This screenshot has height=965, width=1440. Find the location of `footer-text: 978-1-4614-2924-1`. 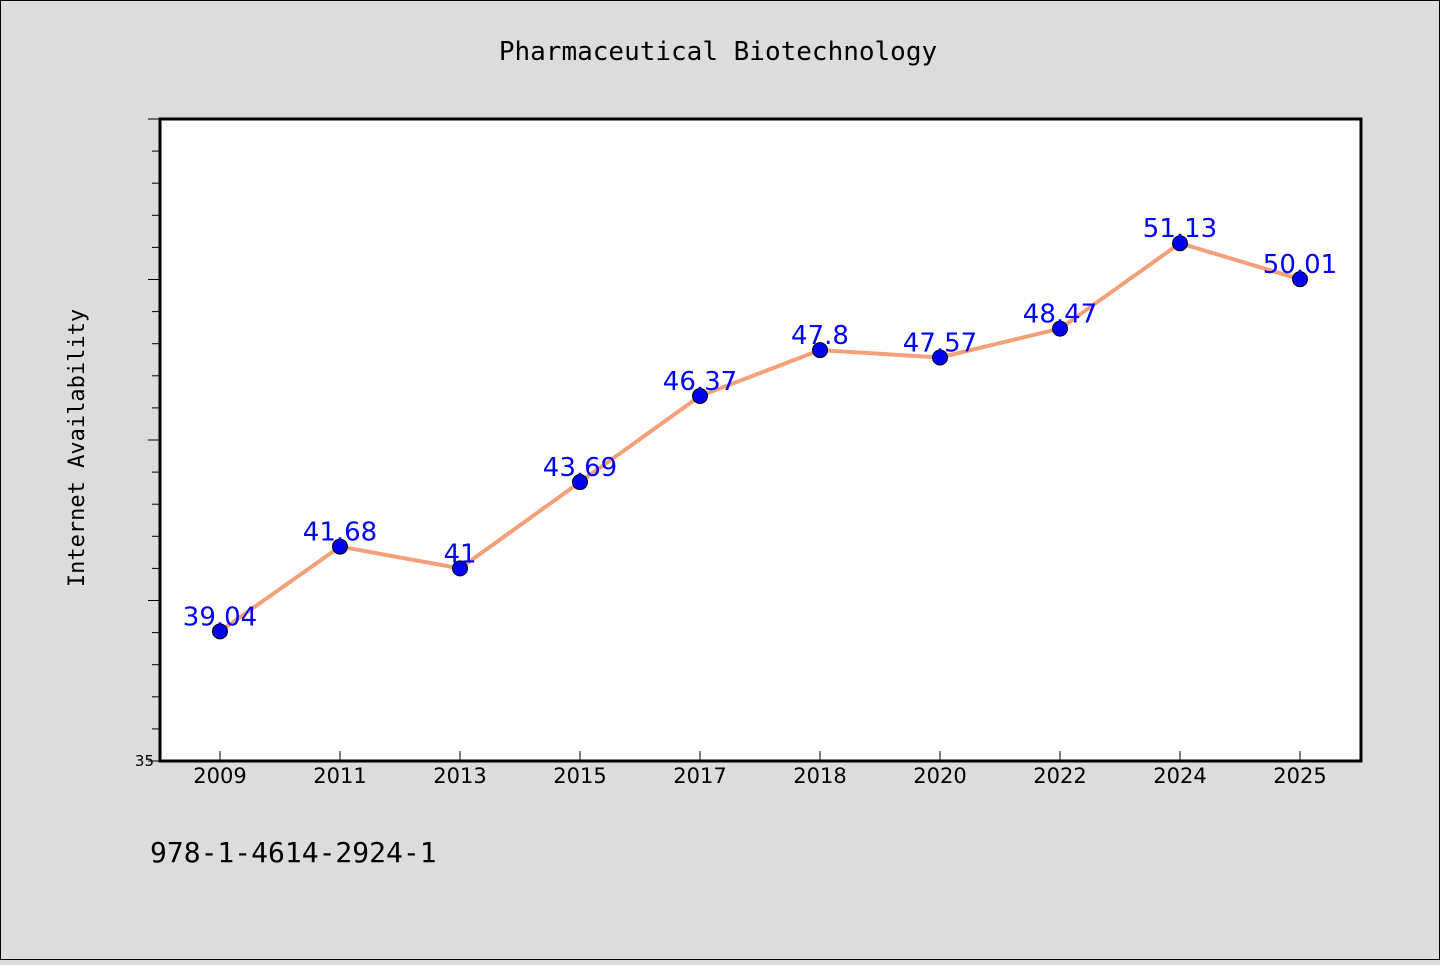

footer-text: 978-1-4614-2924-1 is located at coordinates (293, 852).